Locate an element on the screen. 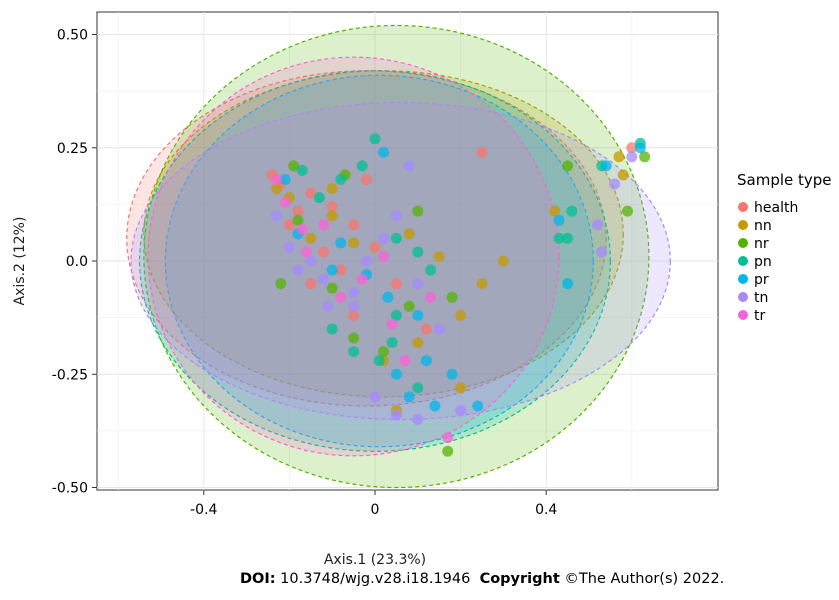 This screenshot has height=600, width=839. legend-label-tn: tn is located at coordinates (761, 298).